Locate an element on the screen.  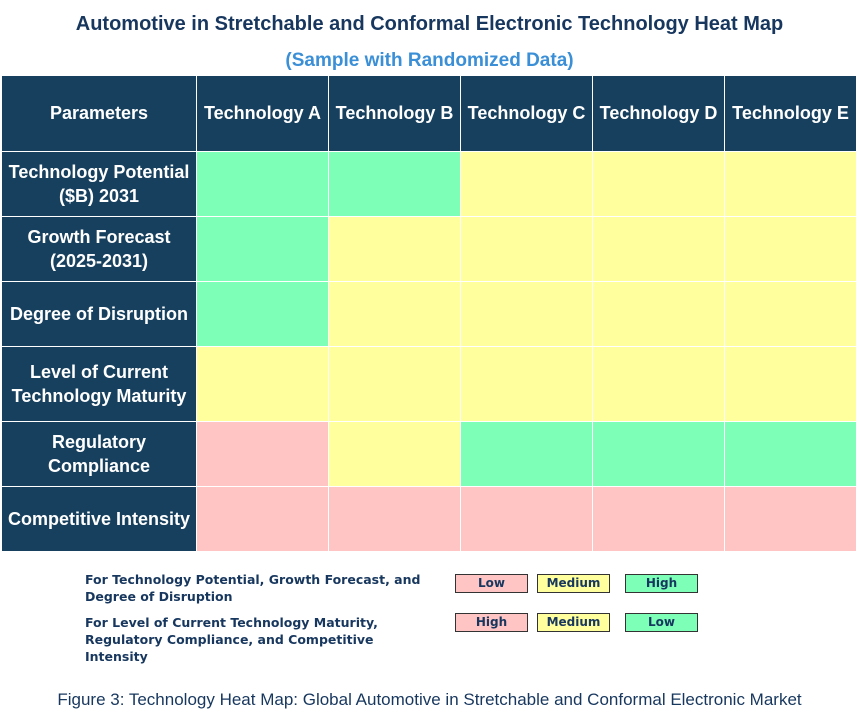
heatmap-row: Degree of Disruption is located at coordinates (429, 314).